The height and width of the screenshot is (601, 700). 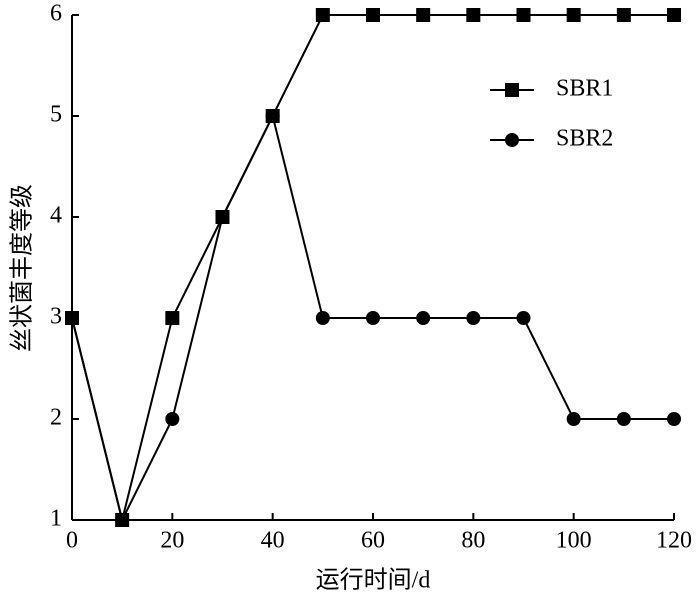 I want to click on x-axis-label: 运行时间/d, so click(x=373, y=580).